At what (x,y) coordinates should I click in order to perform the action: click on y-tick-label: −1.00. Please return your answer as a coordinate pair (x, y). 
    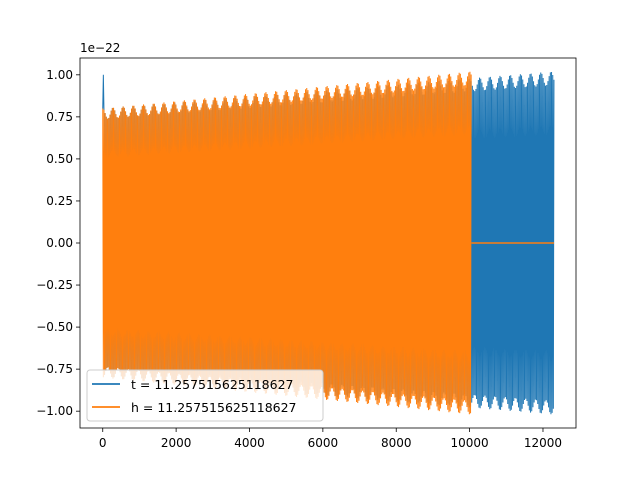
    Looking at the image, I should click on (54, 411).